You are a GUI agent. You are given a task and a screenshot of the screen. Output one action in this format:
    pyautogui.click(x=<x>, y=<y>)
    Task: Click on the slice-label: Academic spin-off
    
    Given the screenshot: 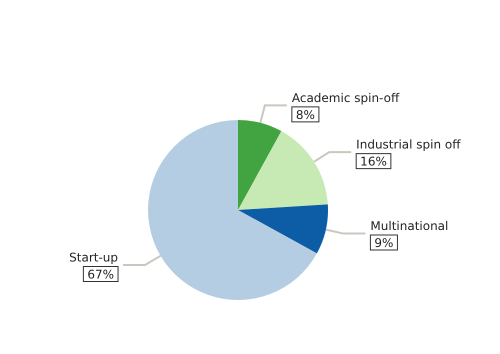 What is the action you would take?
    pyautogui.click(x=346, y=97)
    